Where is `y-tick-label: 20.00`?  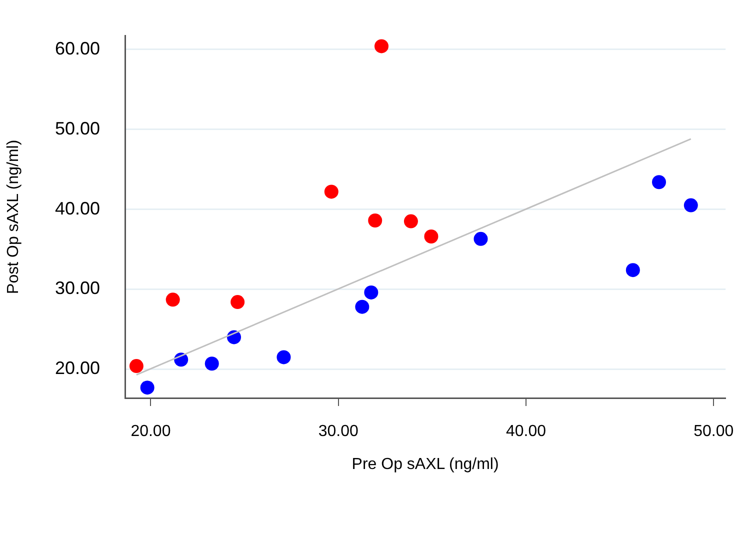 y-tick-label: 20.00 is located at coordinates (77, 368).